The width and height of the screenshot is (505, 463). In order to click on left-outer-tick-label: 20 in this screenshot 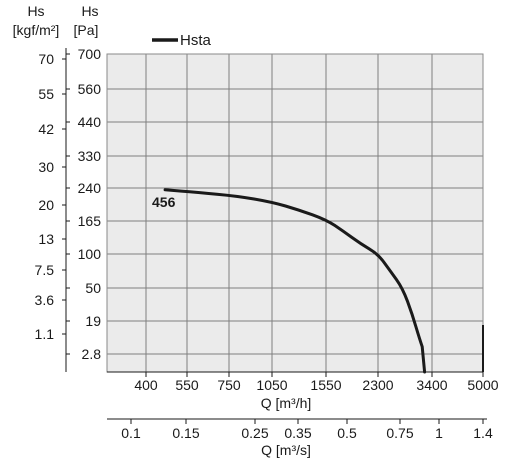, I will do `click(46, 205)`.